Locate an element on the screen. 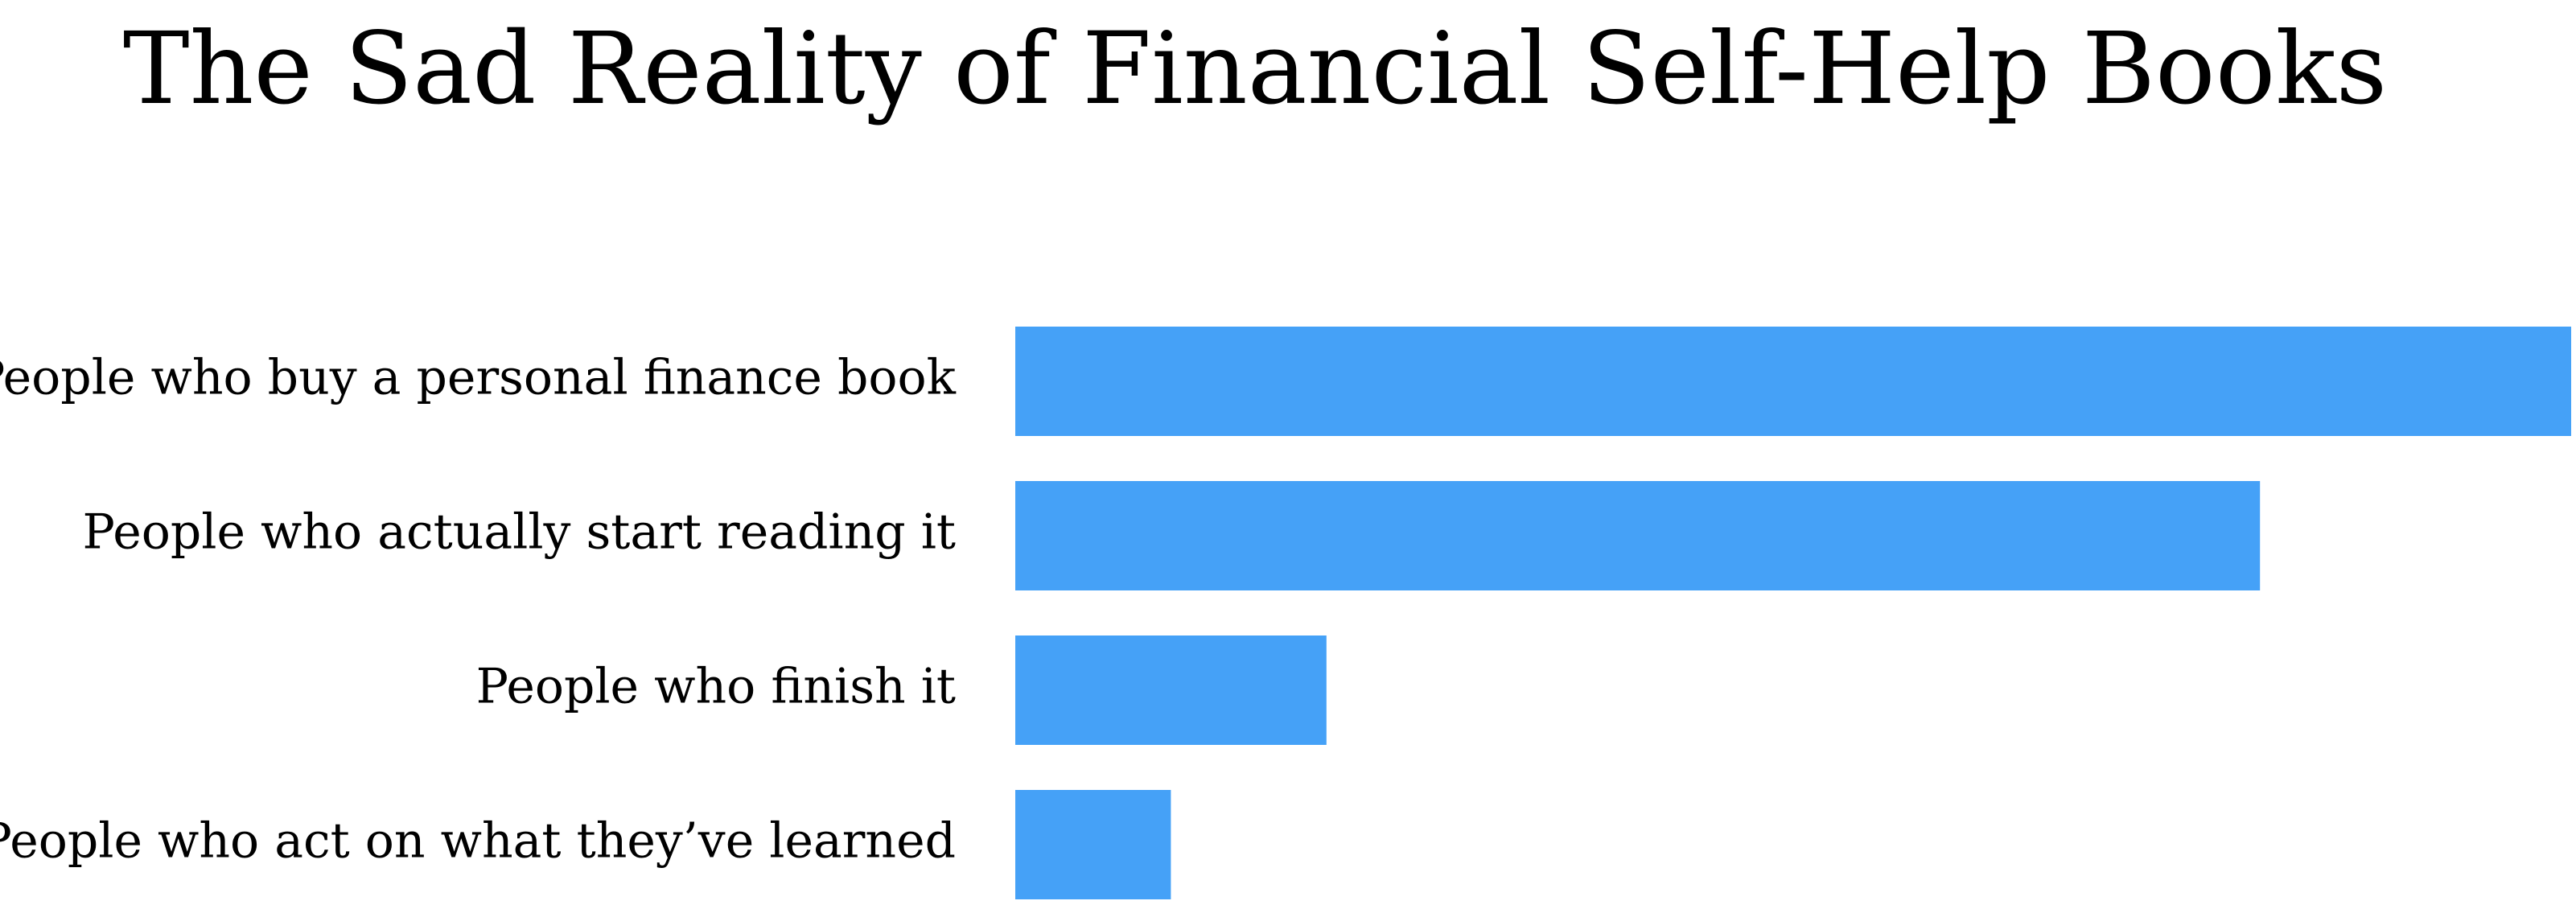 The width and height of the screenshot is (2576, 909). category-label-3: People who finish it is located at coordinates (716, 687).